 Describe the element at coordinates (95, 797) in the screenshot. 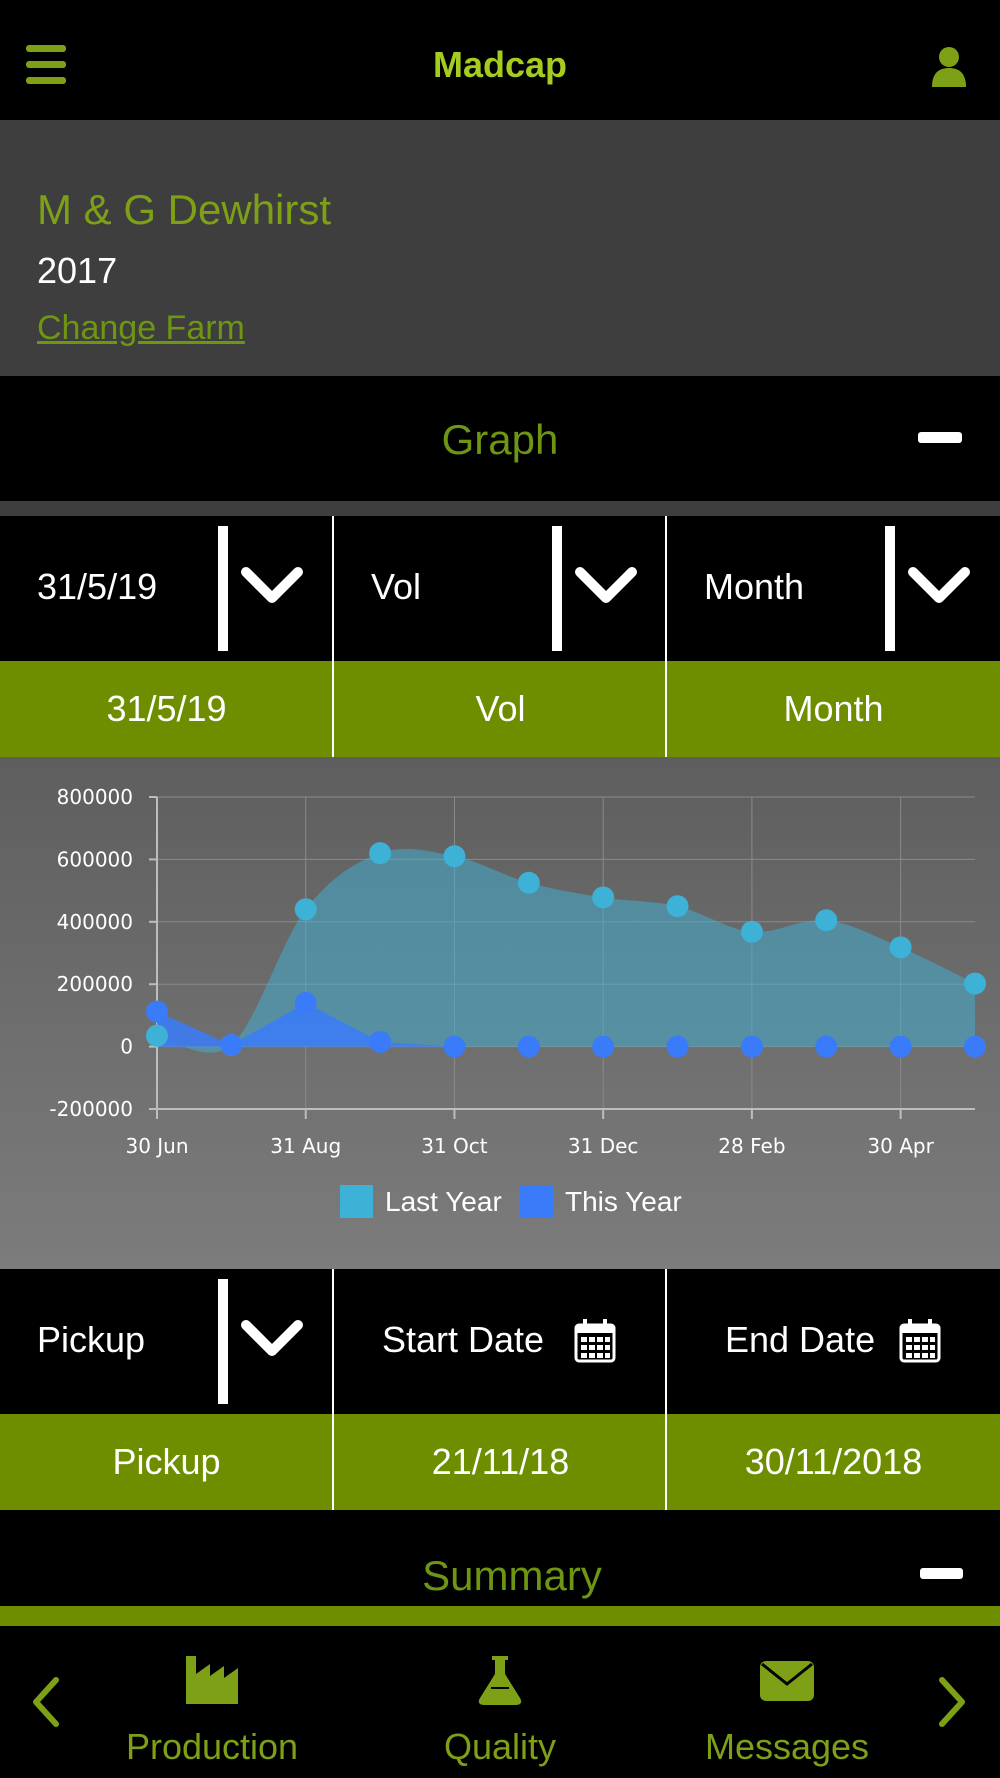

I see `y-tick-label: 800000` at that location.